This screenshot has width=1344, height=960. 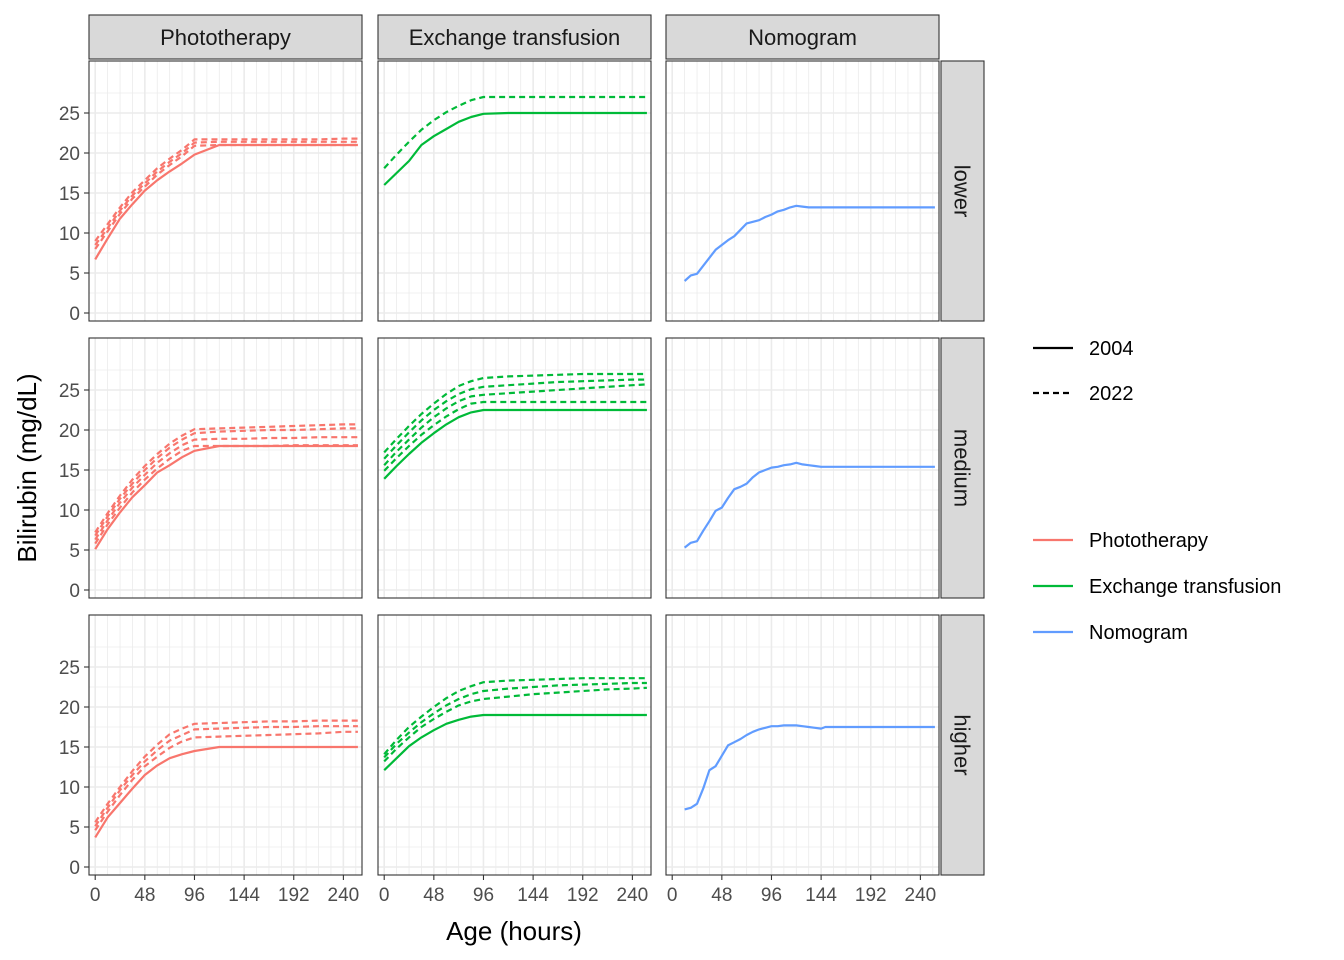 I want to click on legend-item-nomogram: Nomogram, so click(x=1110, y=633).